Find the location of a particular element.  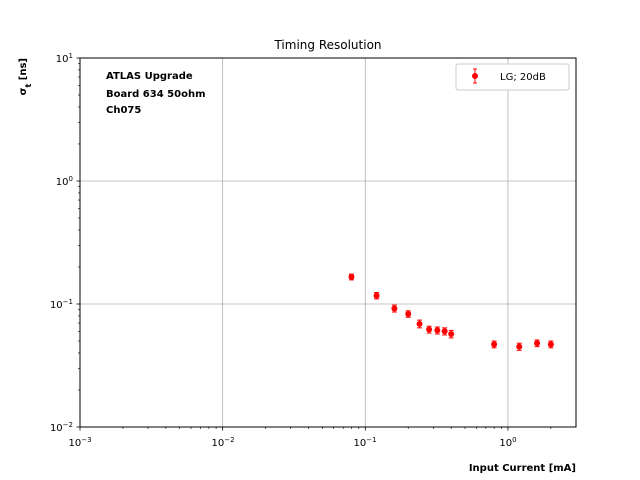

y-tick-labels: 10⁻² 10⁻¹ 10⁰ 10¹ is located at coordinates (61, 243).